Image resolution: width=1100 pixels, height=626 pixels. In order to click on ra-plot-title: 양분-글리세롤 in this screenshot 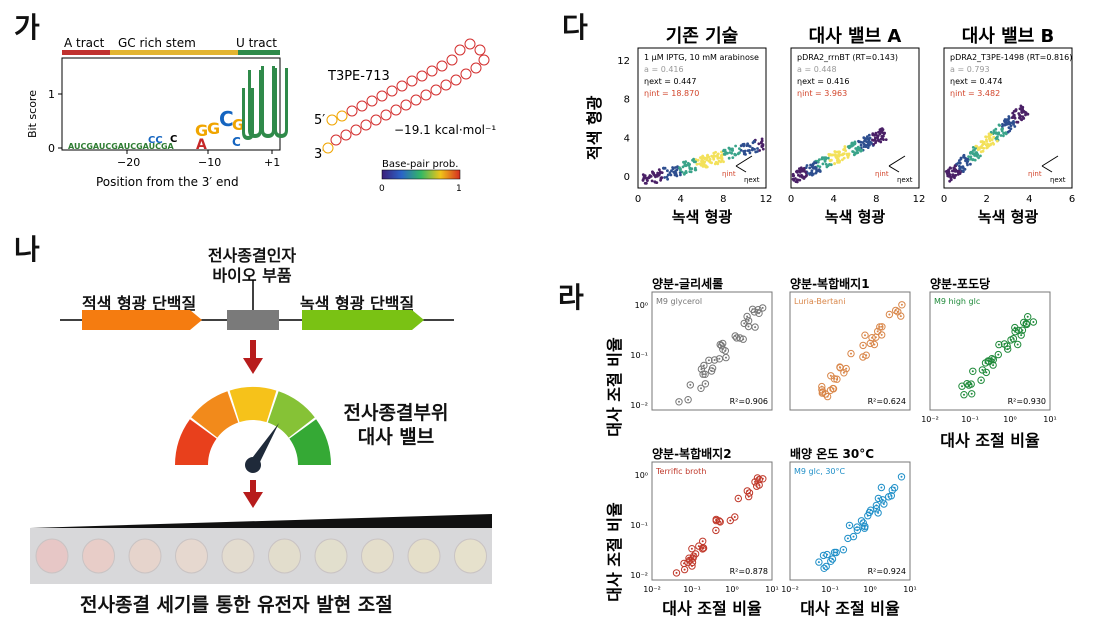, I will do `click(687, 283)`.